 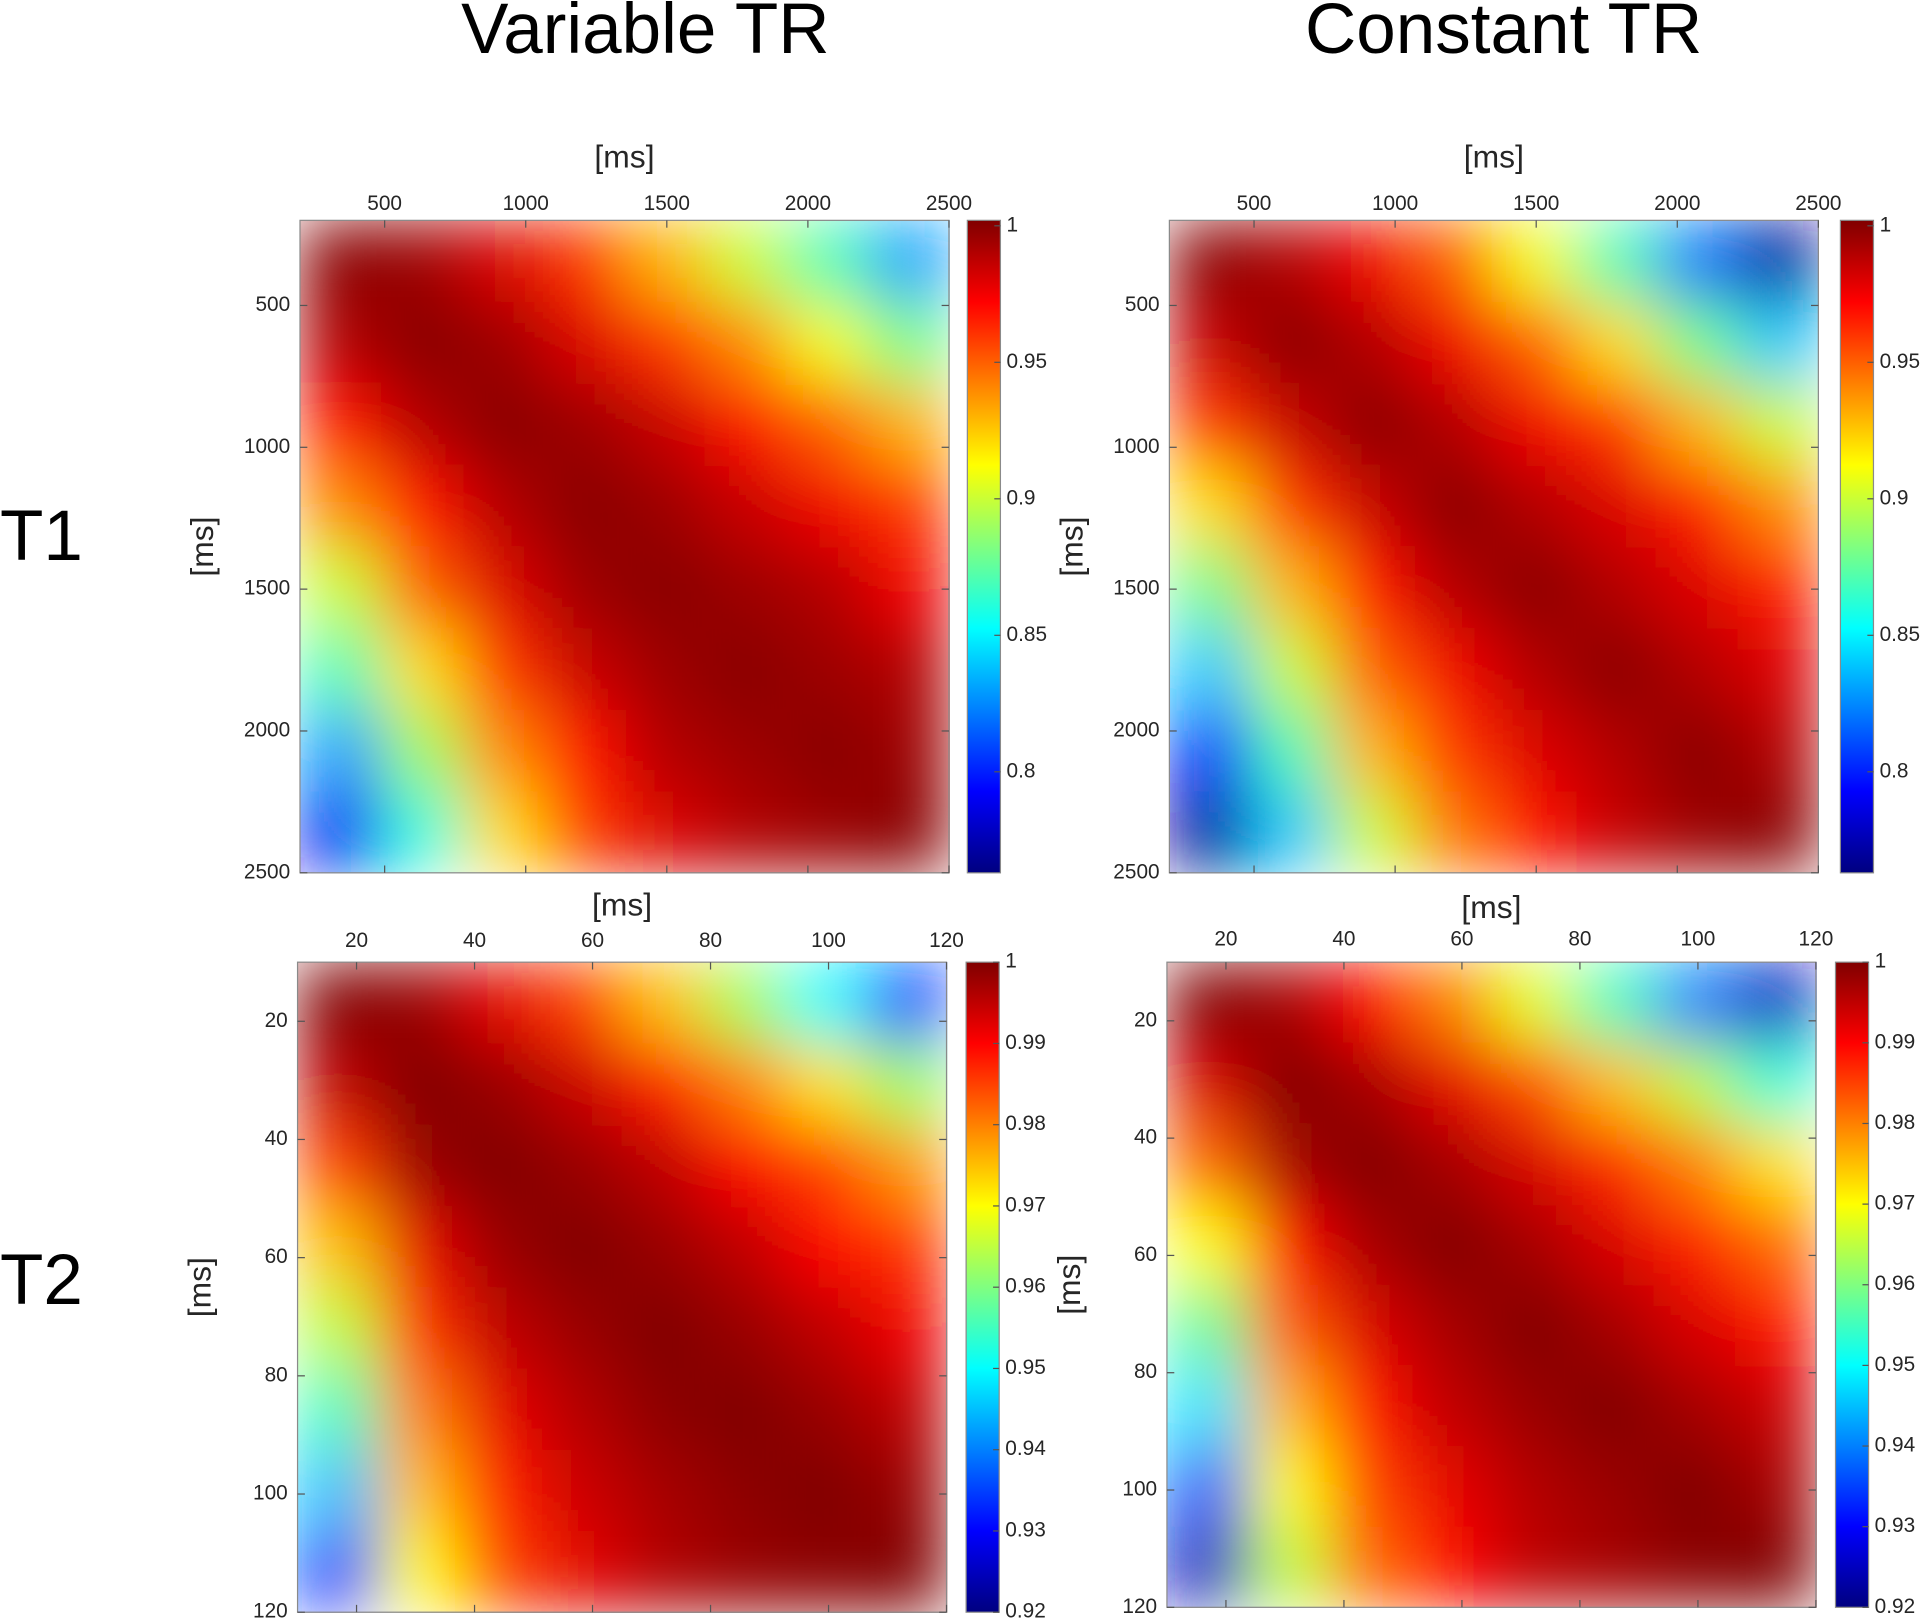 What do you see at coordinates (1895, 1041) in the screenshot?
I see `colorbar-tick-label: 0.99` at bounding box center [1895, 1041].